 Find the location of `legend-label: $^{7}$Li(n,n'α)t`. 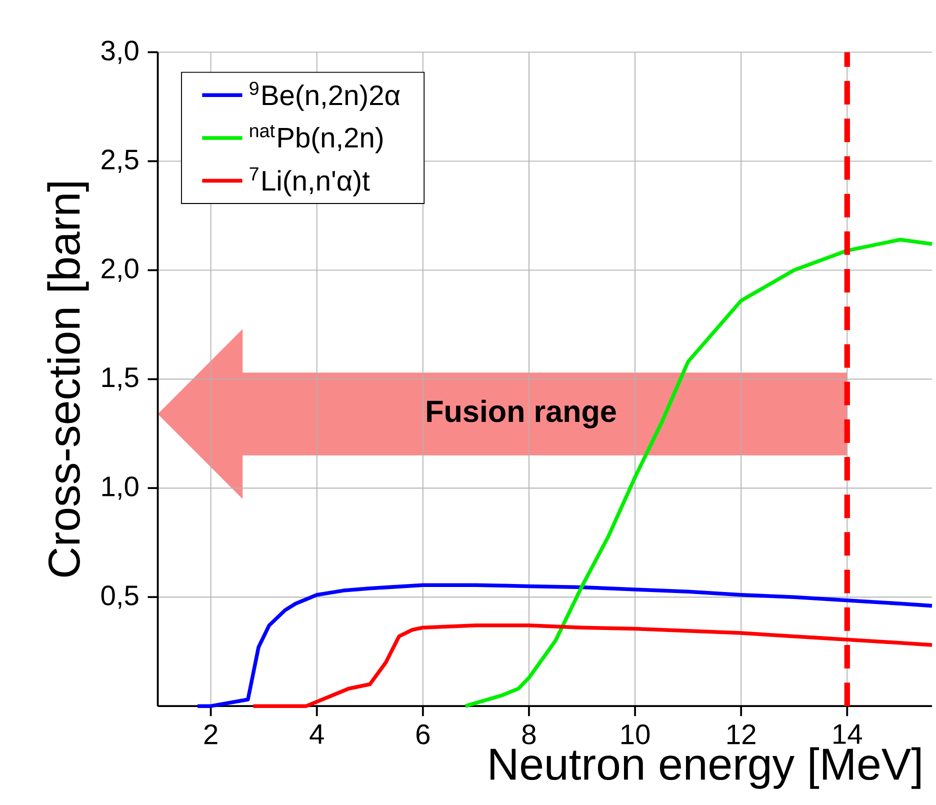

legend-label: $^{7}$Li(n,n'α)t is located at coordinates (310, 181).